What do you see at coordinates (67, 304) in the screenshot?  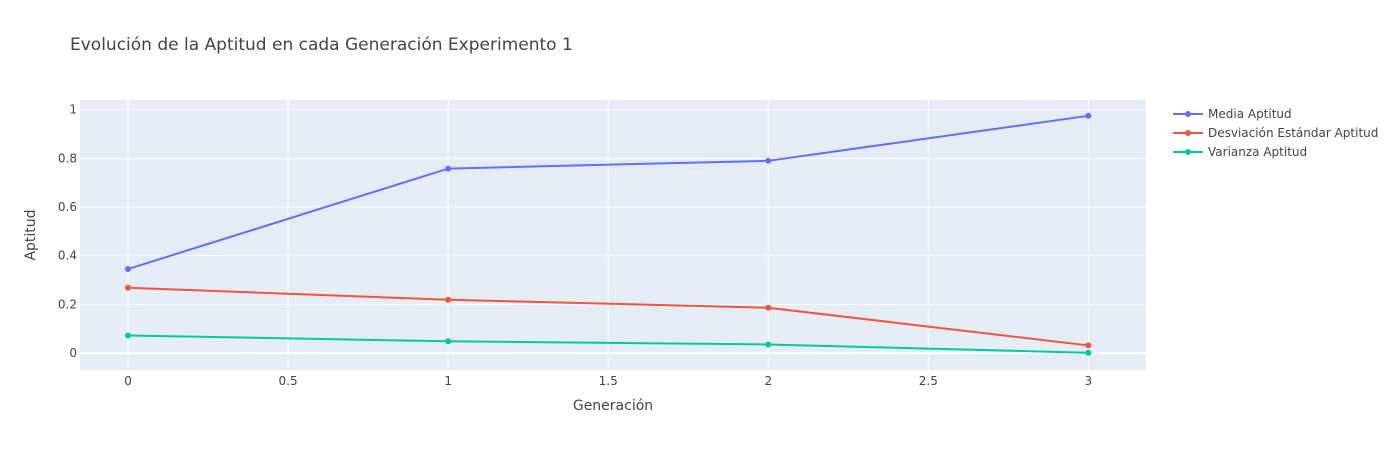 I see `y-tick-label: 0.2` at bounding box center [67, 304].